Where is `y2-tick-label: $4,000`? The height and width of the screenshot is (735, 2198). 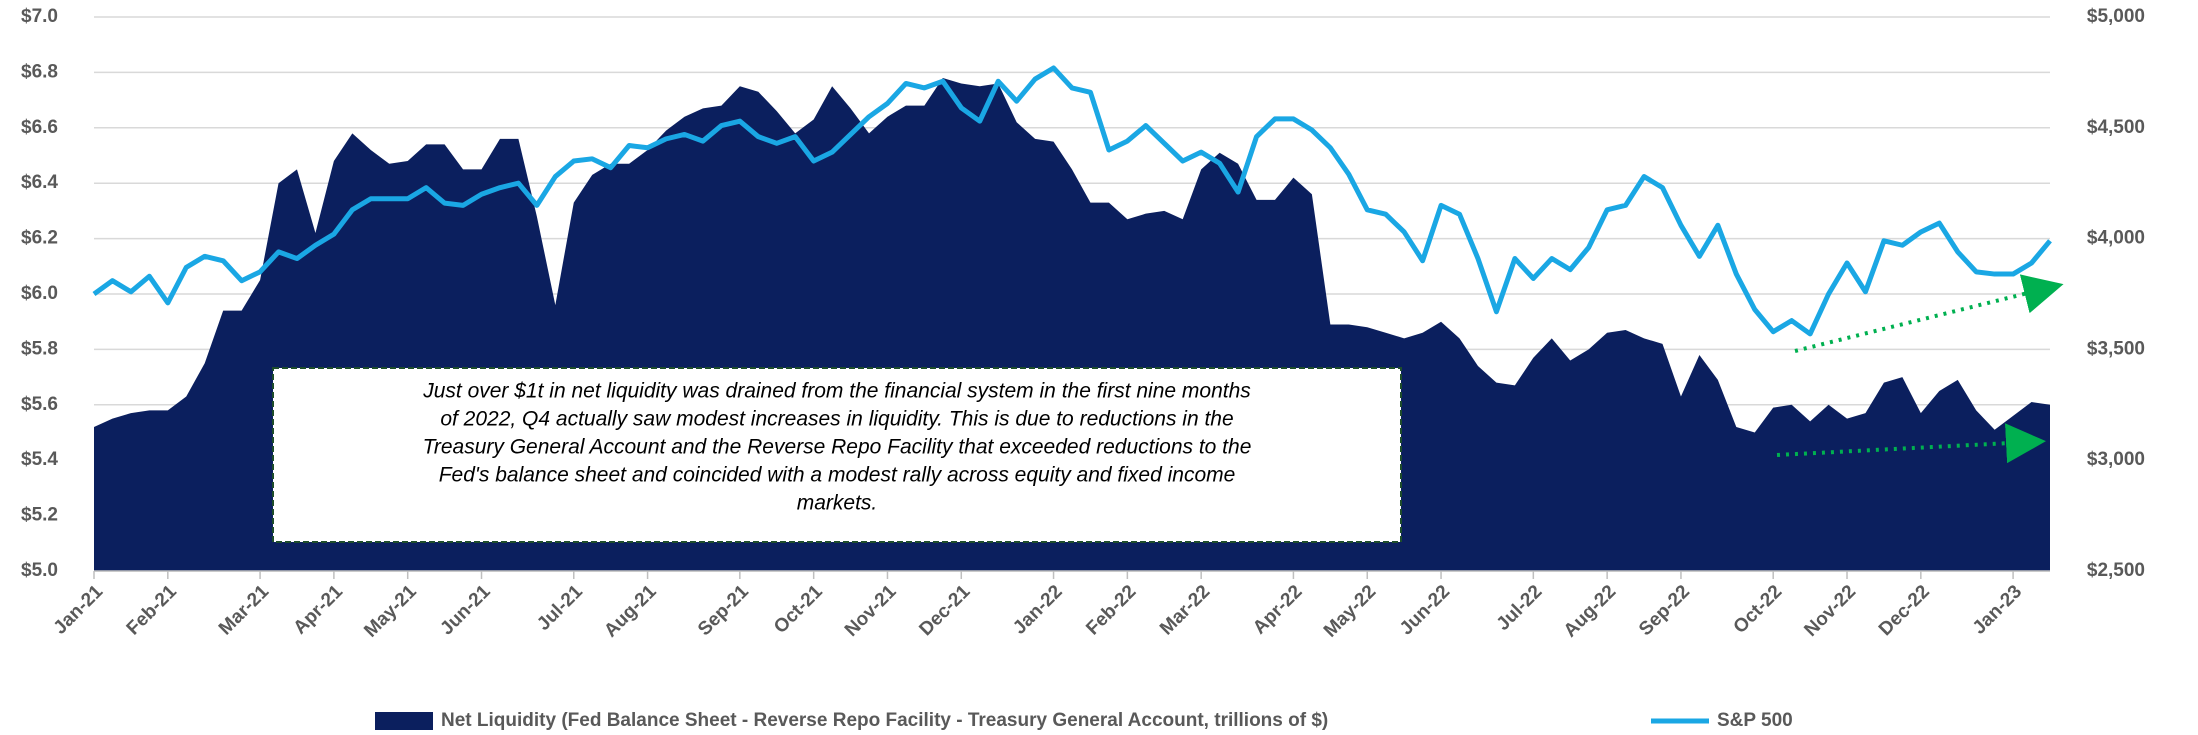
y2-tick-label: $4,000 is located at coordinates (2116, 238).